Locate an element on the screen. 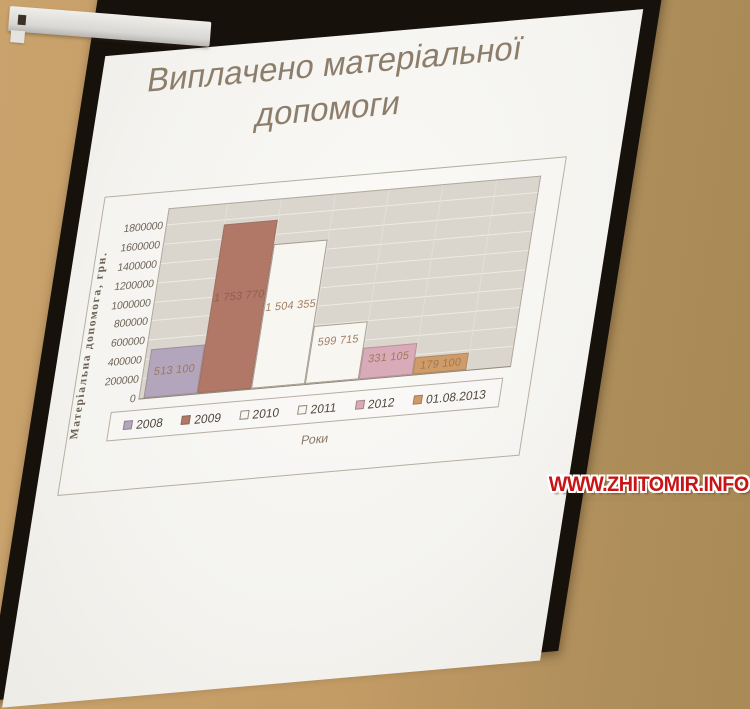  screen-housing-bracket is located at coordinates (18, 37).